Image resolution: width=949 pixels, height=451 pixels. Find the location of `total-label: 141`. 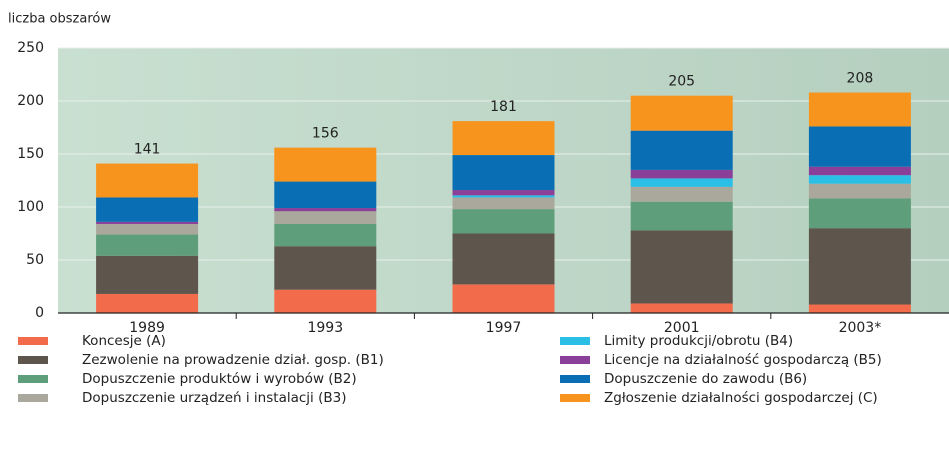

total-label: 141 is located at coordinates (147, 150).